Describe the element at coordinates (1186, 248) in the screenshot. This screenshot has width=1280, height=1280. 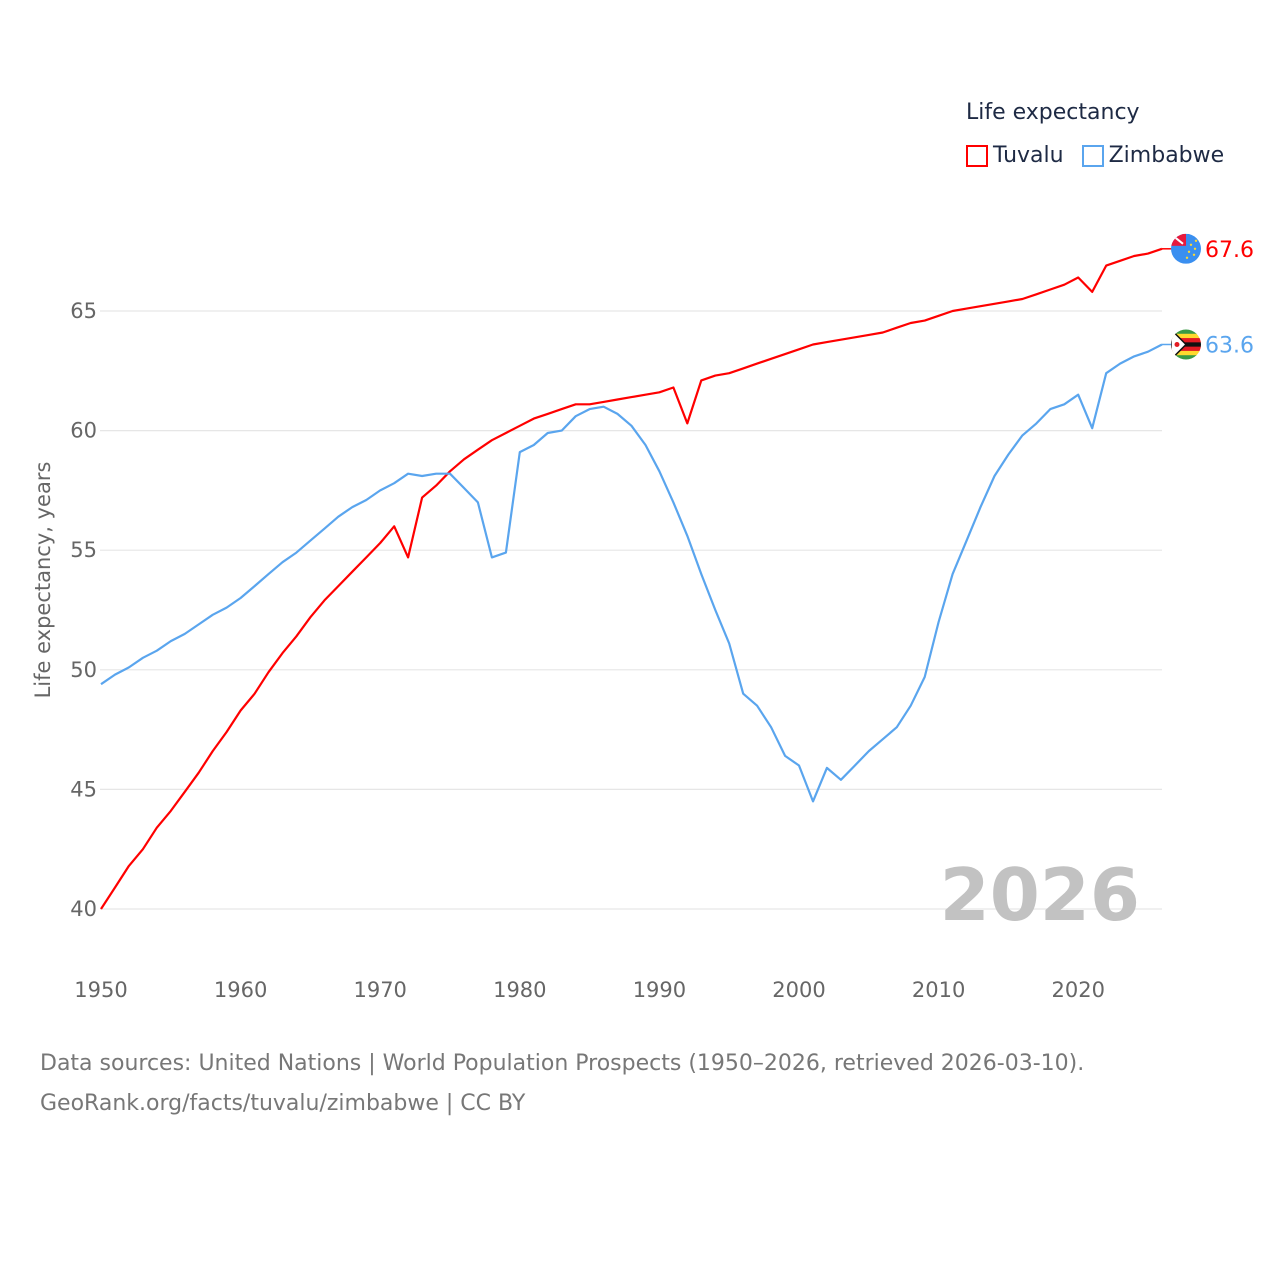
I see `tuvalu-flag-icon` at that location.